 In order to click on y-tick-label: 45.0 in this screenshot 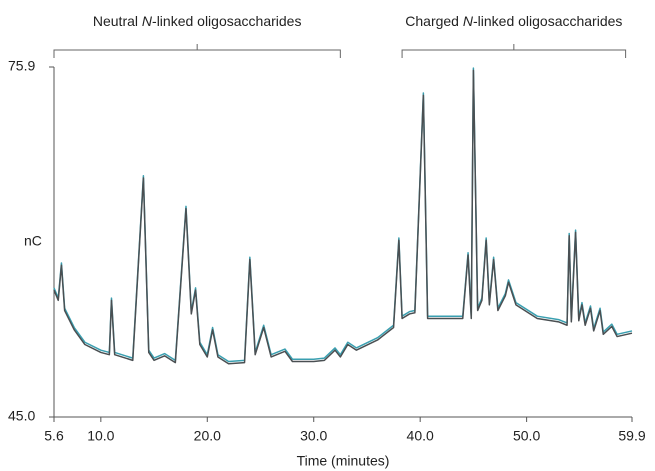, I will do `click(21, 416)`.